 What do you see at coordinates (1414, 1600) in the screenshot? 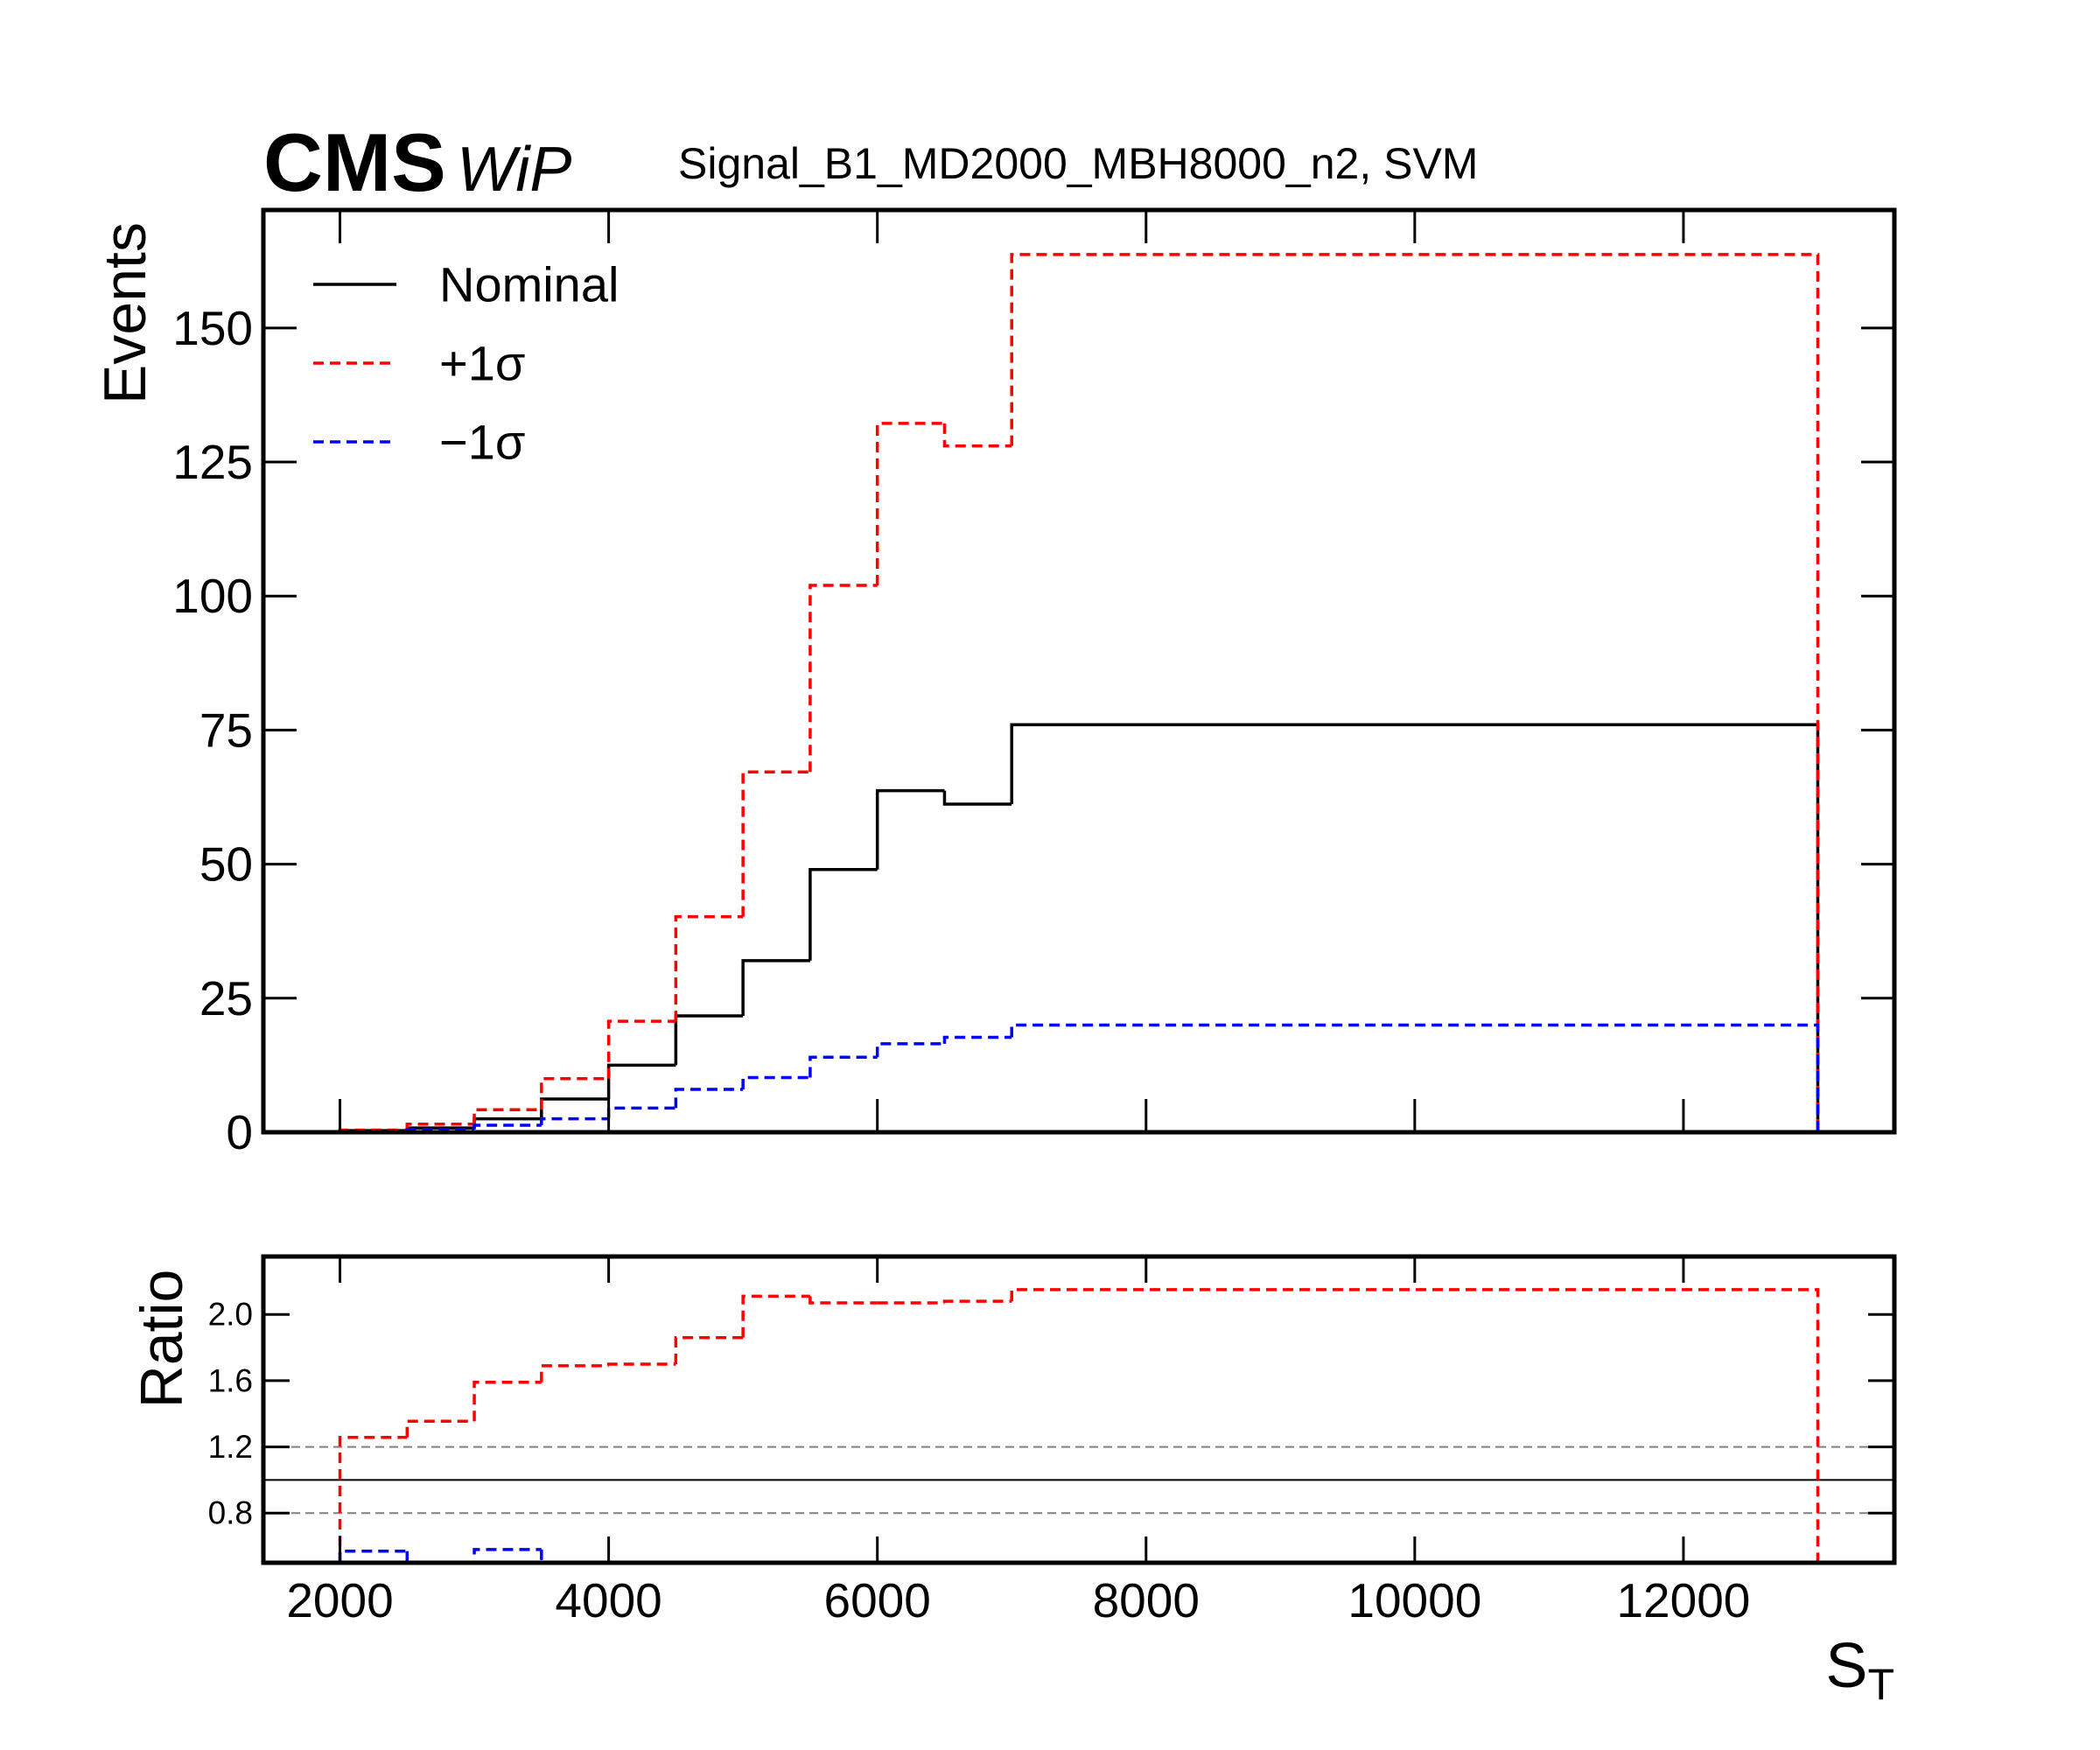
I see `x-tick-label: 10000` at bounding box center [1414, 1600].